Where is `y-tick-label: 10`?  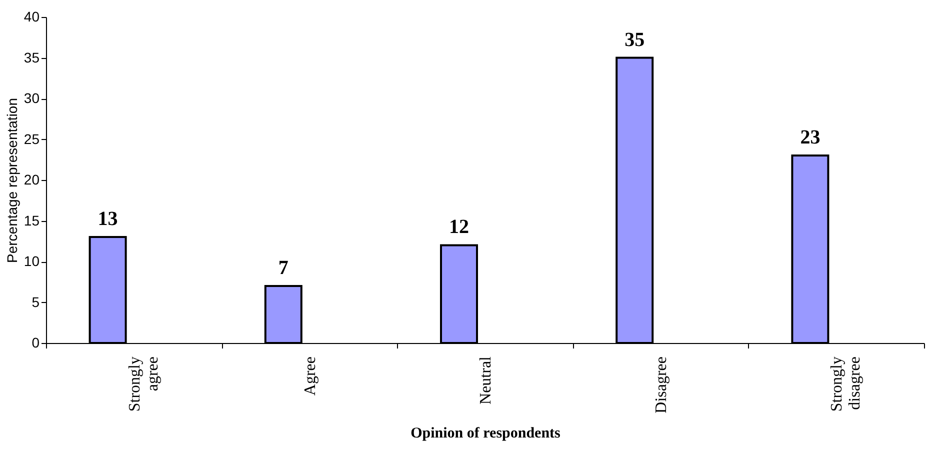
y-tick-label: 10 is located at coordinates (32, 261).